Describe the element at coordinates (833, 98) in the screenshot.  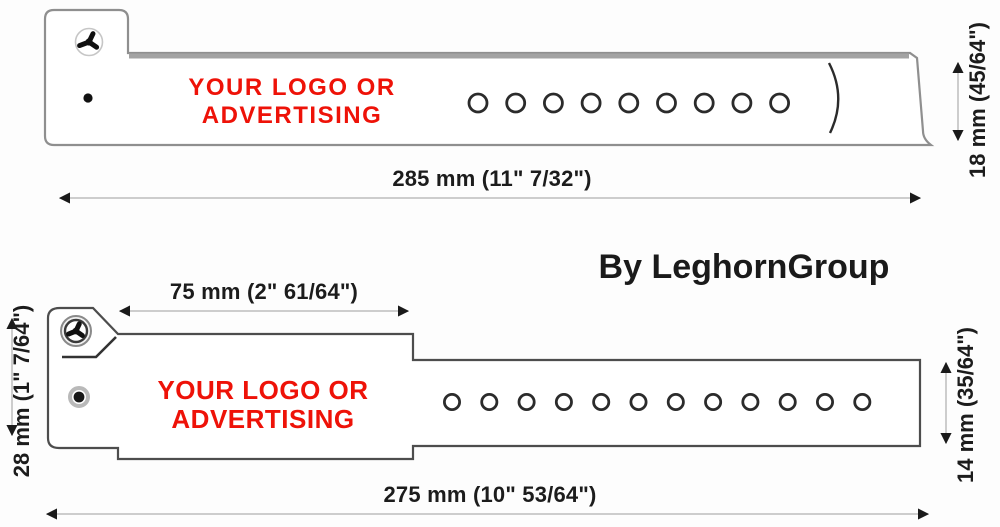
I see `strap-end-curve` at that location.